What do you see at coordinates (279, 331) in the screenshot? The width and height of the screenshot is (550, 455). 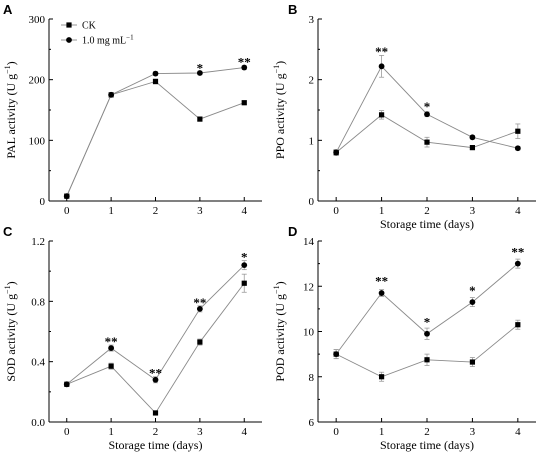 I see `y-axis-label: POD activity (U g−1)` at bounding box center [279, 331].